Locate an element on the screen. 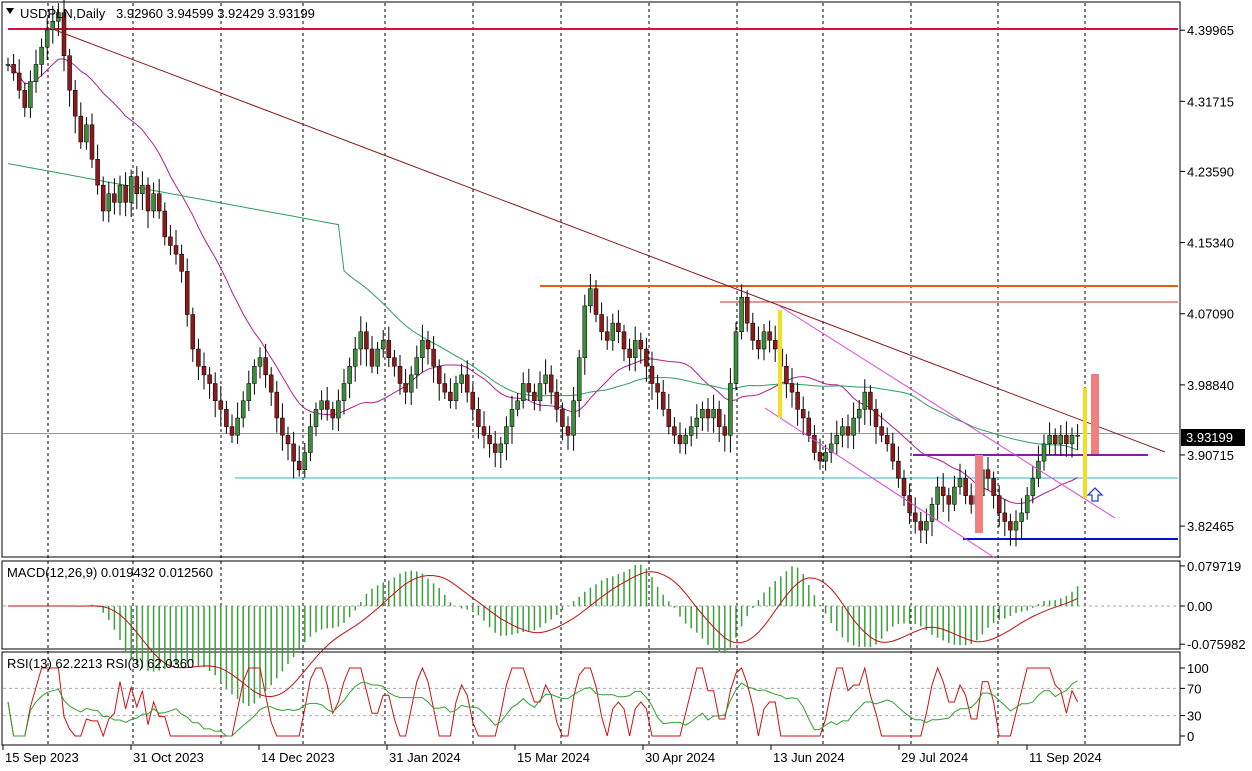 The image size is (1252, 771). price-tick-label: 4.39965 is located at coordinates (1210, 30).